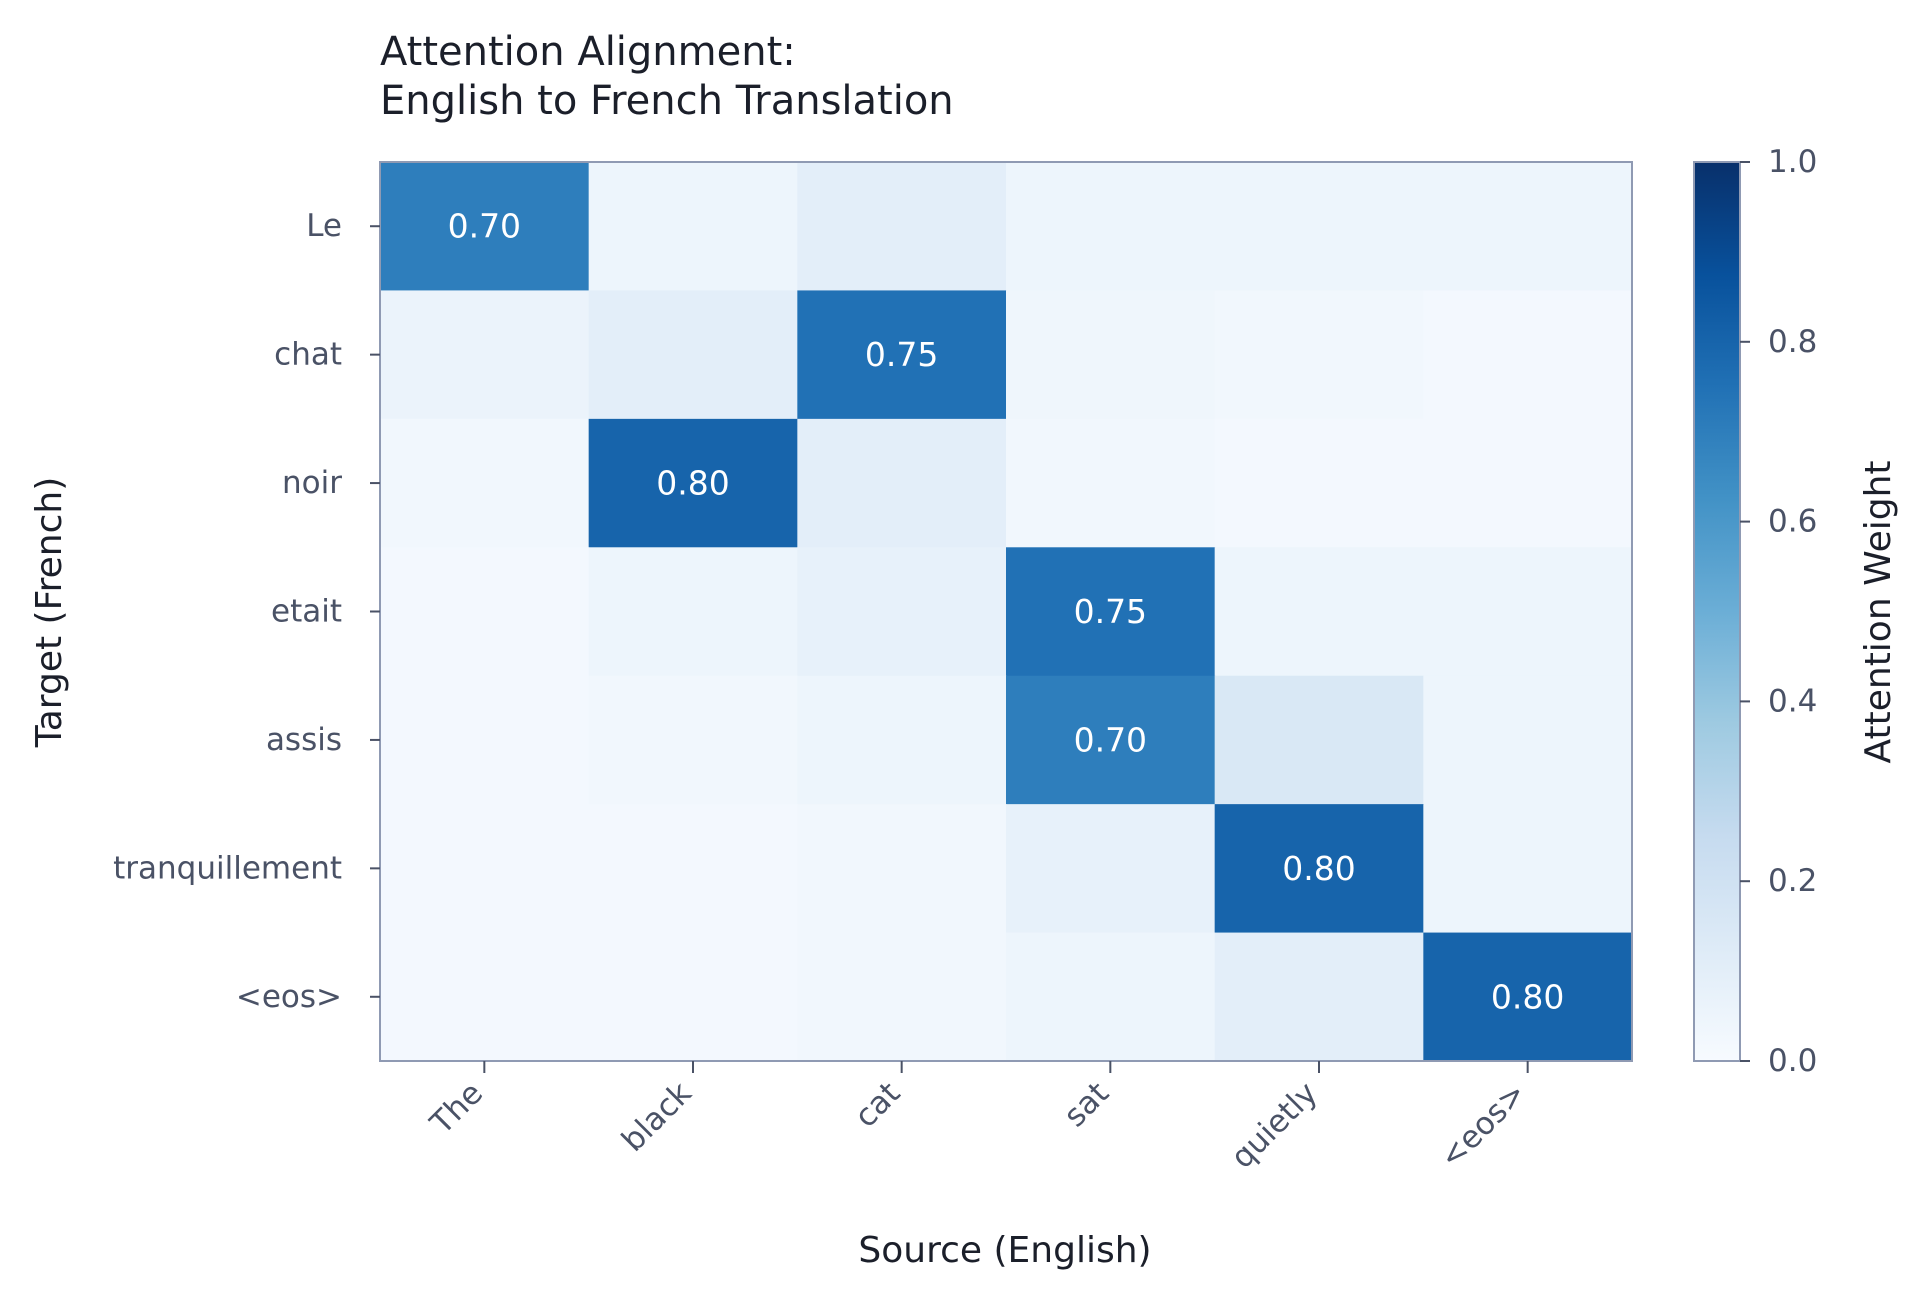 Image resolution: width=1920 pixels, height=1293 pixels. Describe the element at coordinates (1483, 1125) in the screenshot. I see `x-tick-label: <eos>` at that location.